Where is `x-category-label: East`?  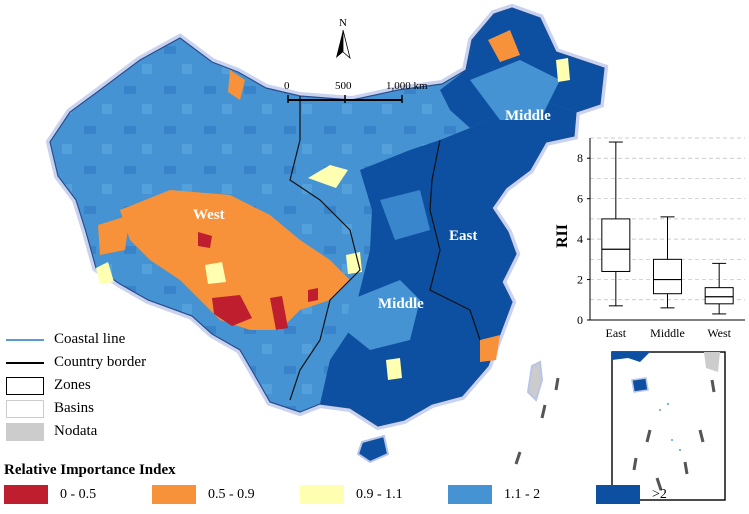 x-category-label: East is located at coordinates (615, 333).